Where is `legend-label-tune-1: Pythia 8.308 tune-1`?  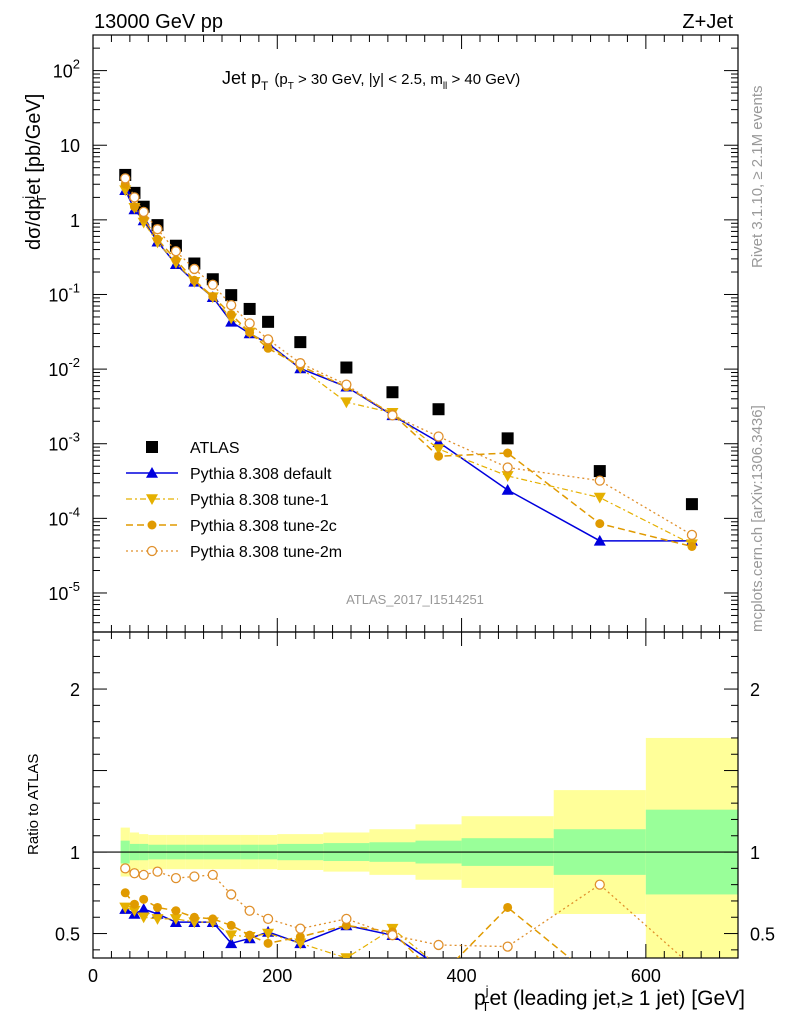 legend-label-tune-1: Pythia 8.308 tune-1 is located at coordinates (259, 500).